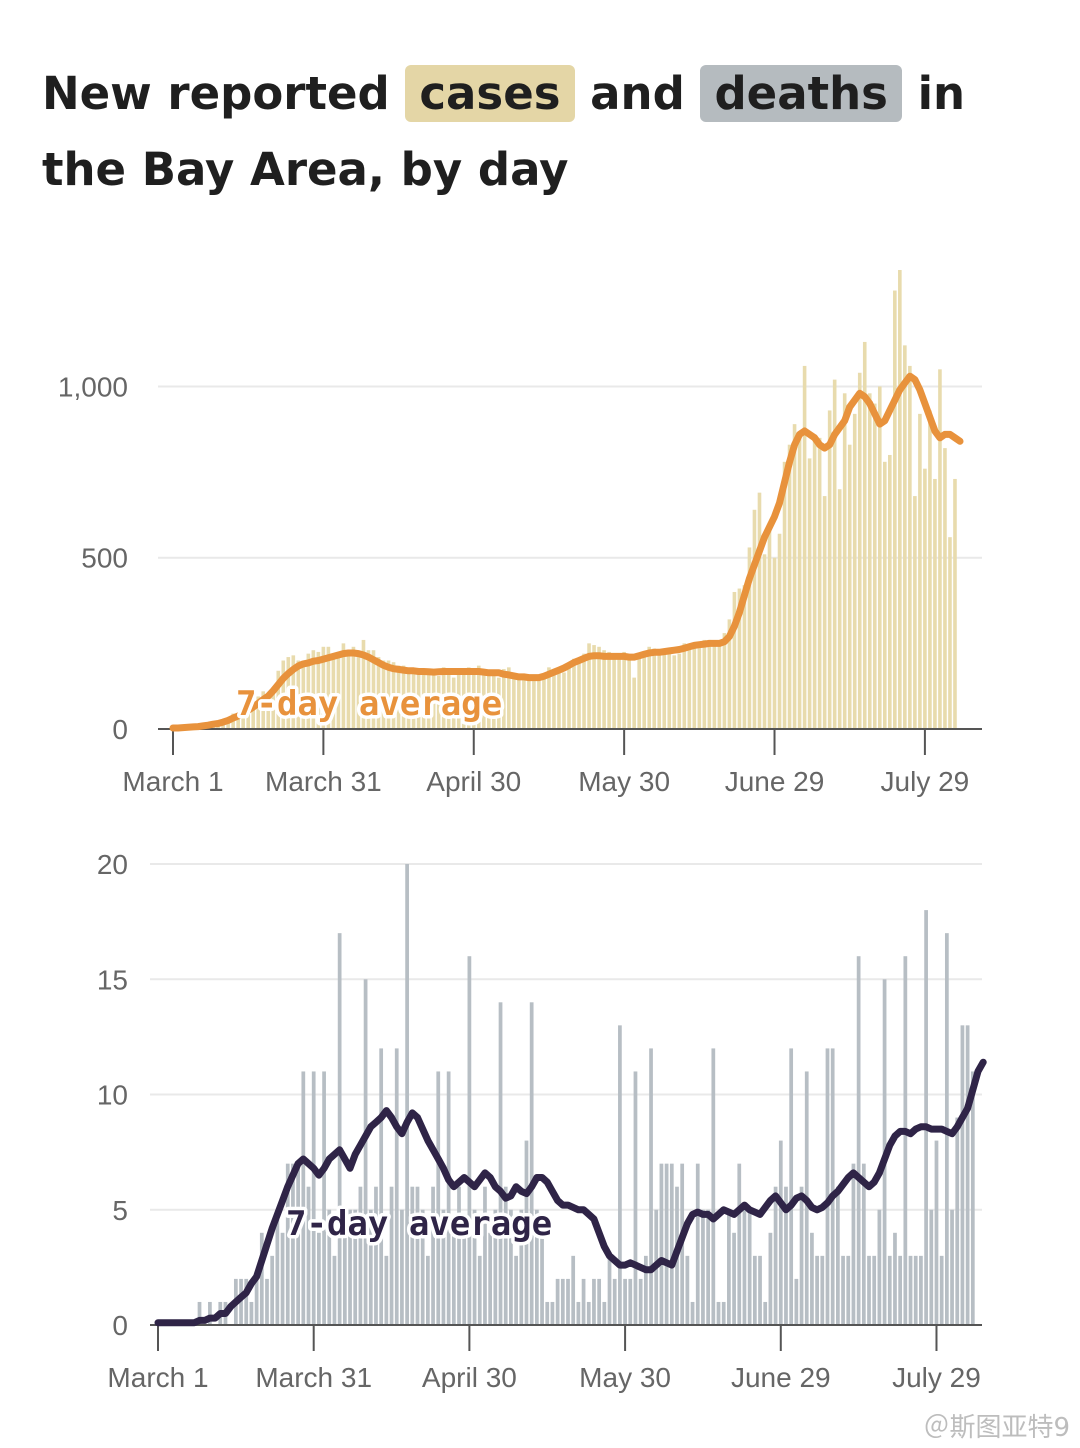 The image size is (1080, 1448). Describe the element at coordinates (624, 781) in the screenshot. I see `cases-x-tick-label: May 30` at that location.